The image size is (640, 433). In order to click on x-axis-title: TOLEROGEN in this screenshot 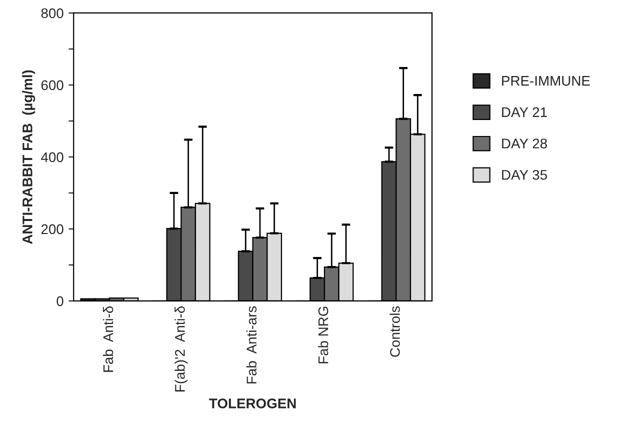, I will do `click(252, 403)`.